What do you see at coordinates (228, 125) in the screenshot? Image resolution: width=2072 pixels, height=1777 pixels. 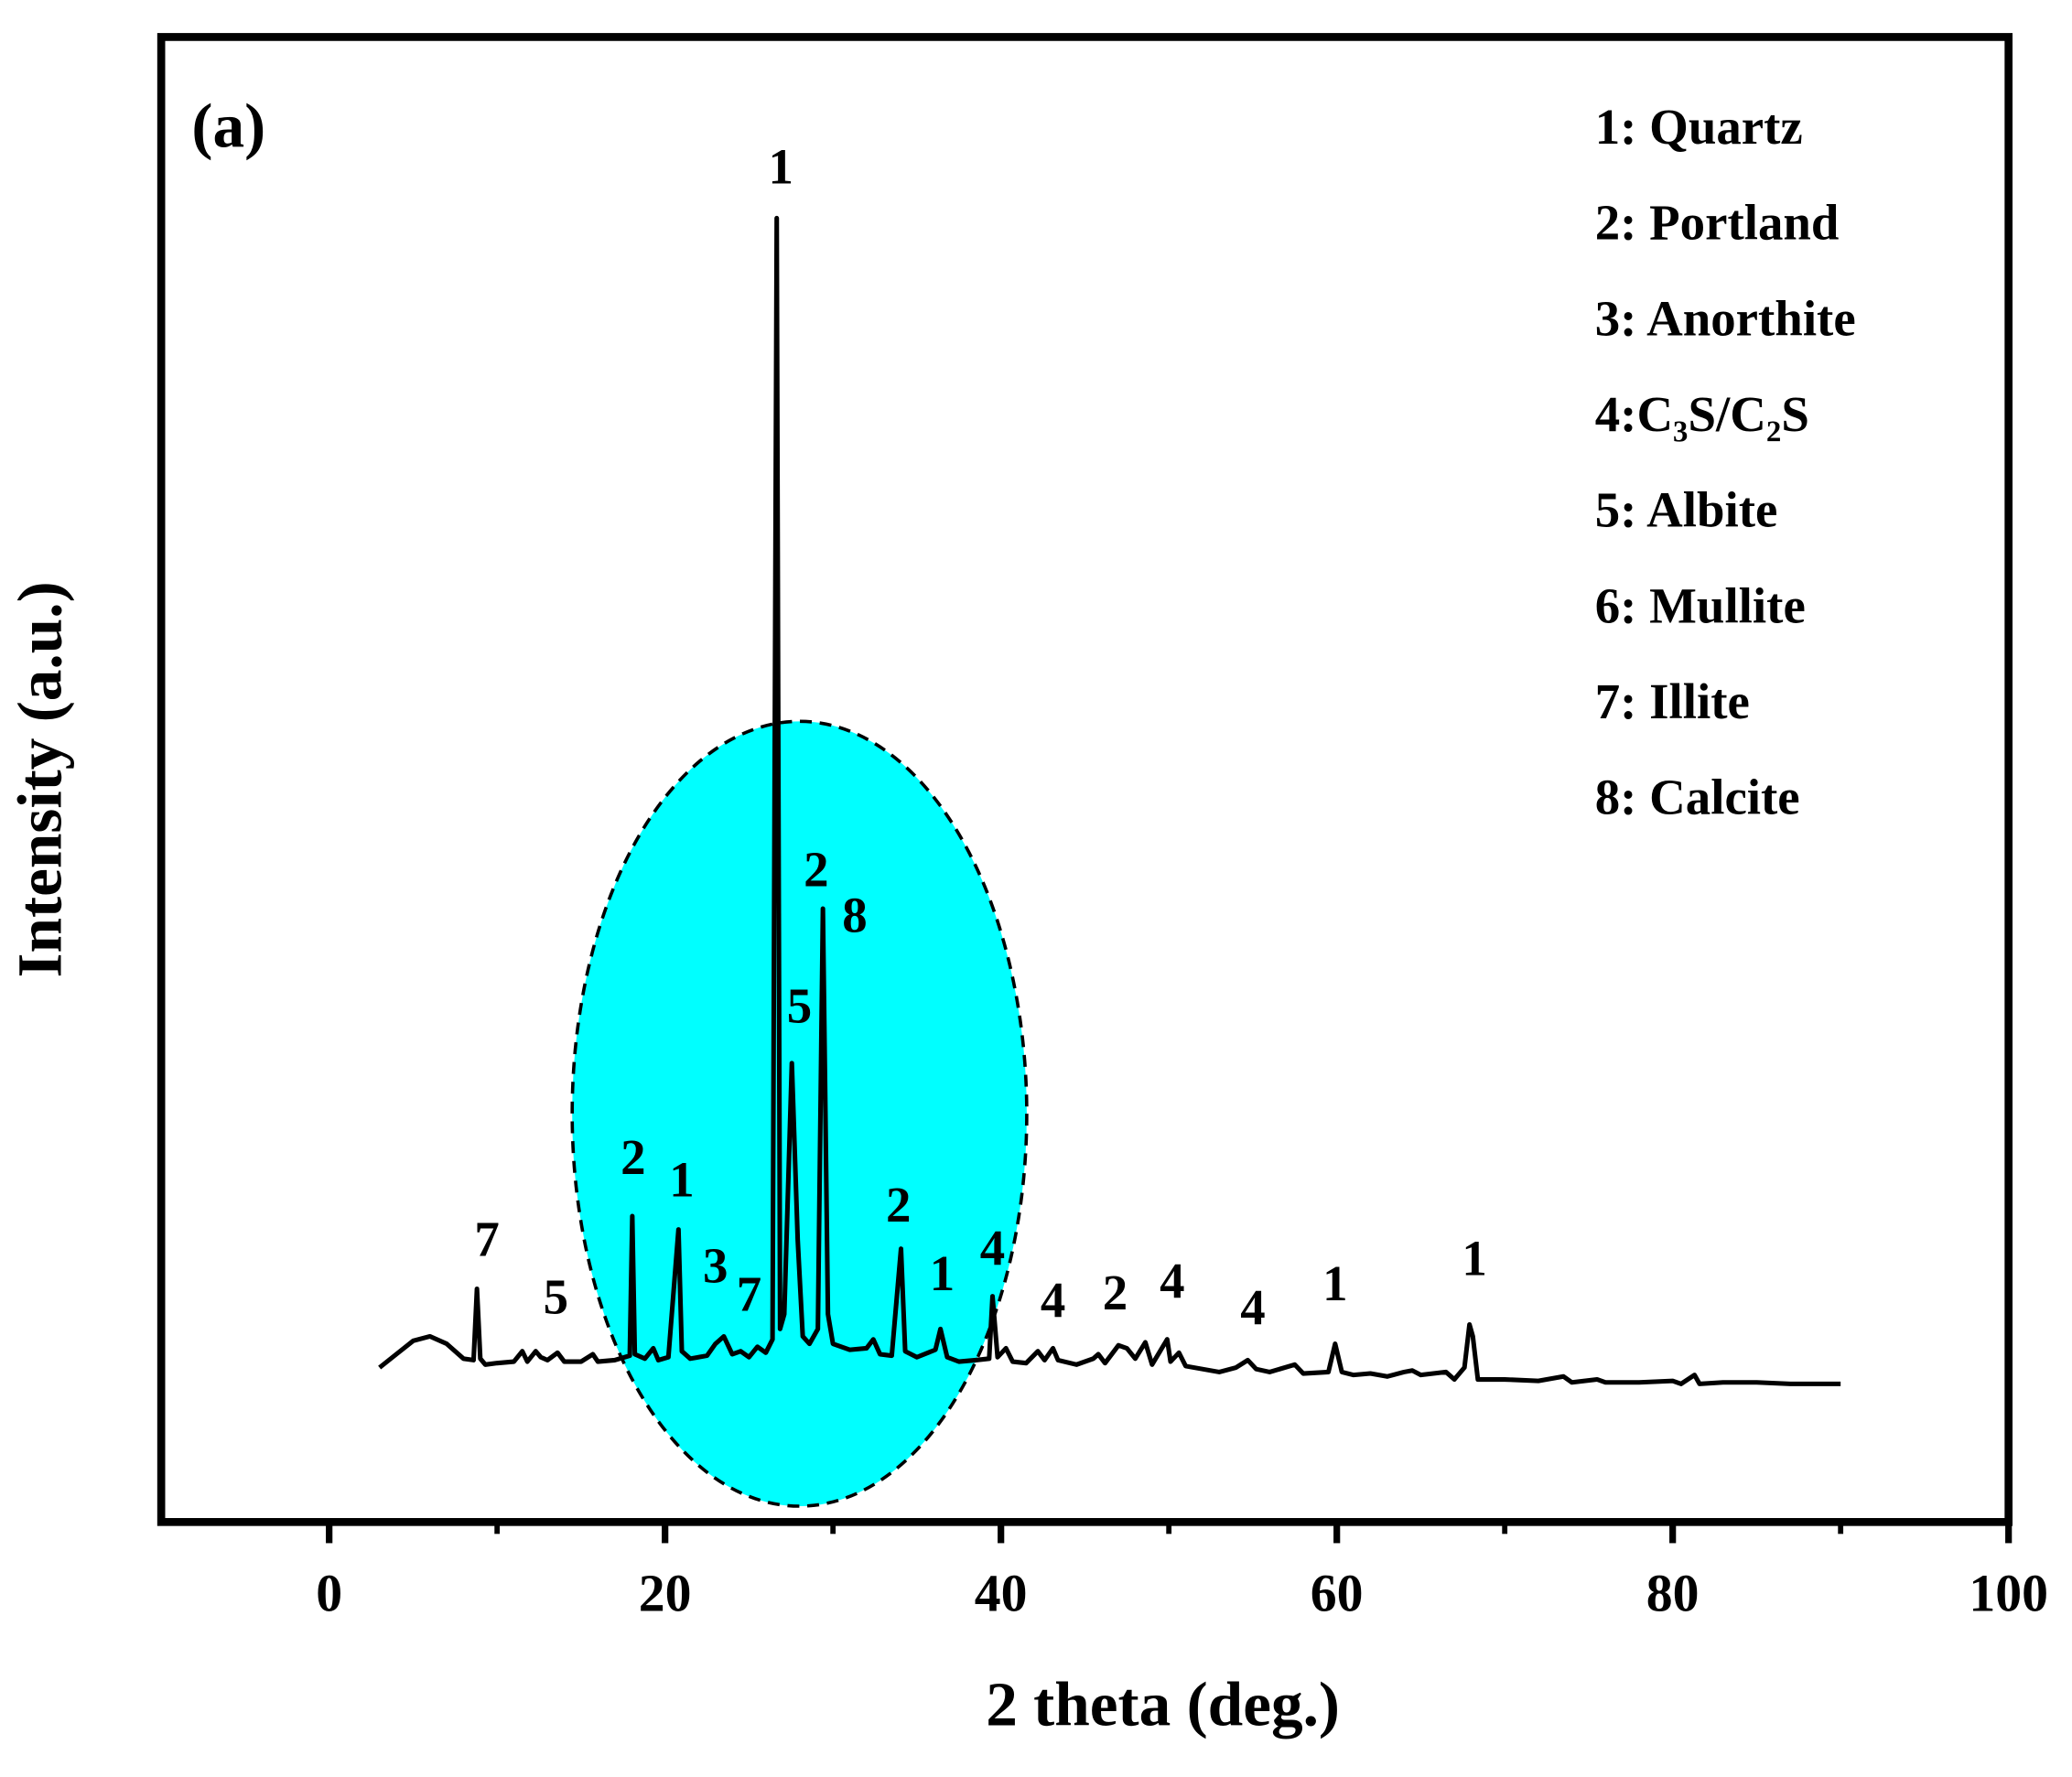 I see `panel-label: (a)` at bounding box center [228, 125].